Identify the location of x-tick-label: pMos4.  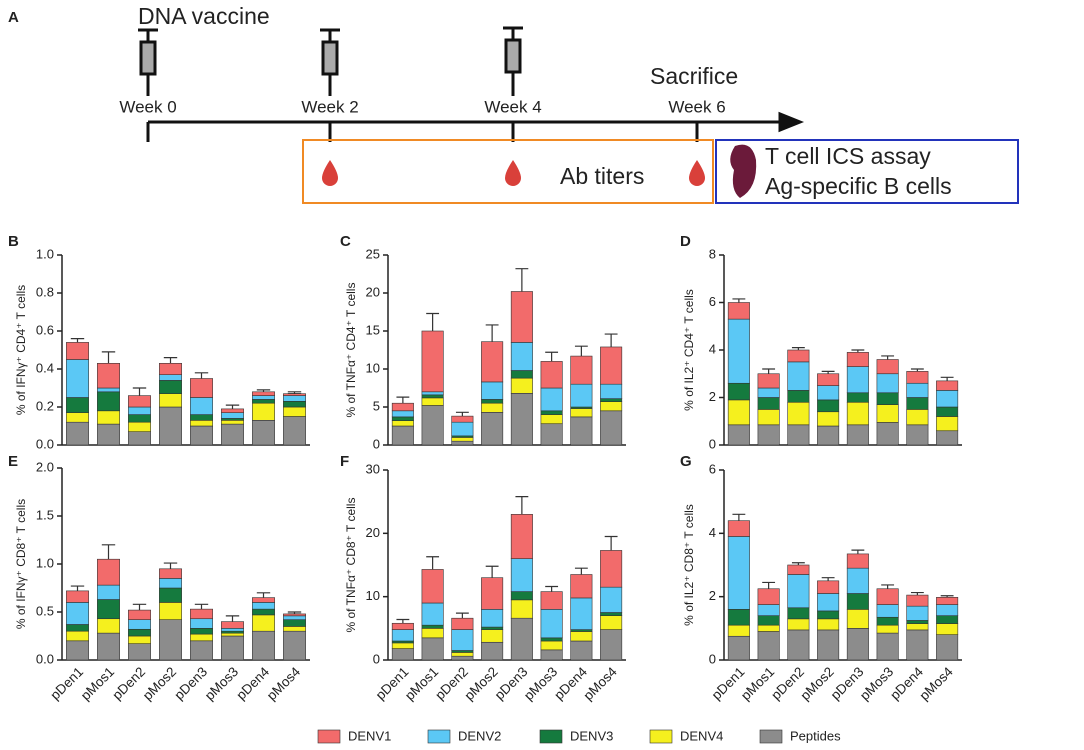
(284, 684).